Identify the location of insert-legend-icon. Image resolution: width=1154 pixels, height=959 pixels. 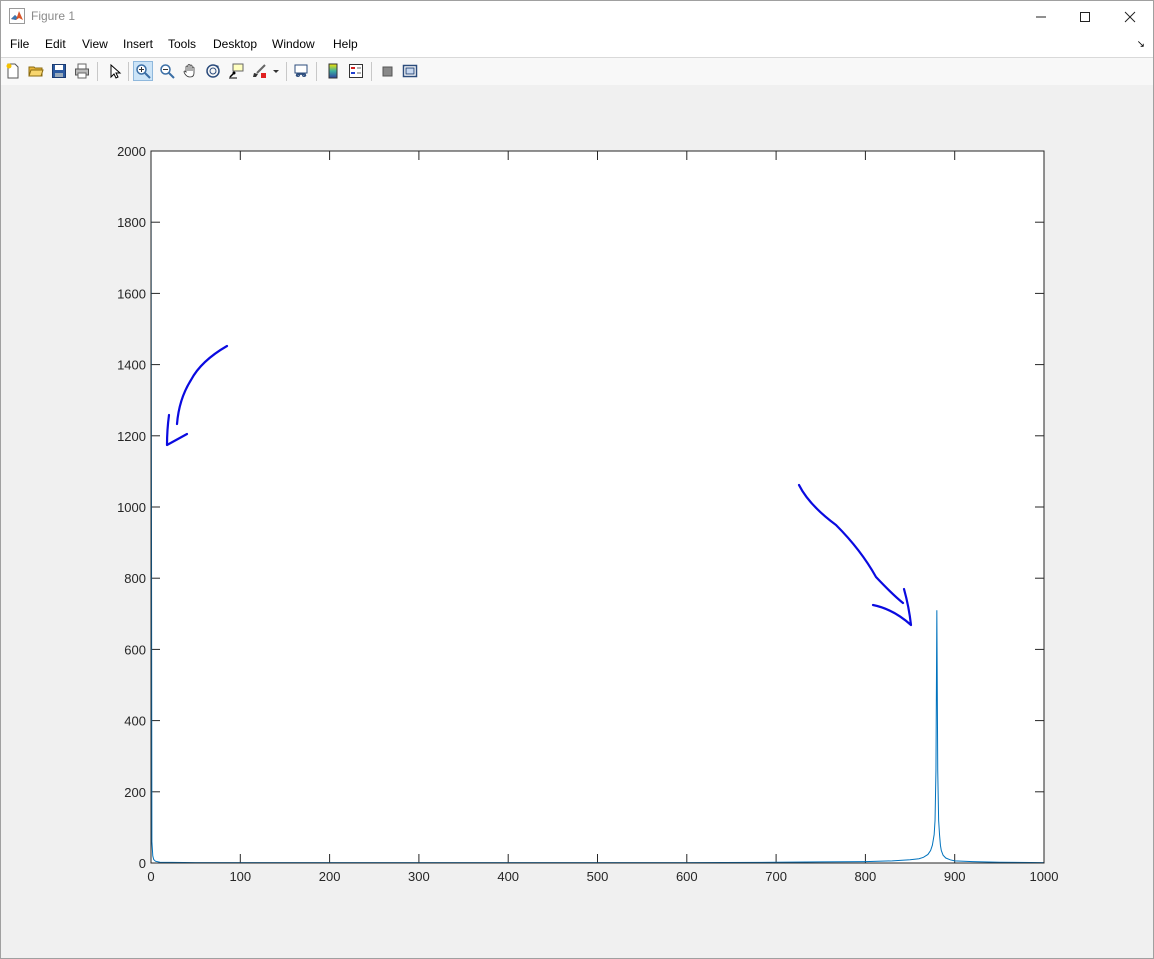
(356, 71).